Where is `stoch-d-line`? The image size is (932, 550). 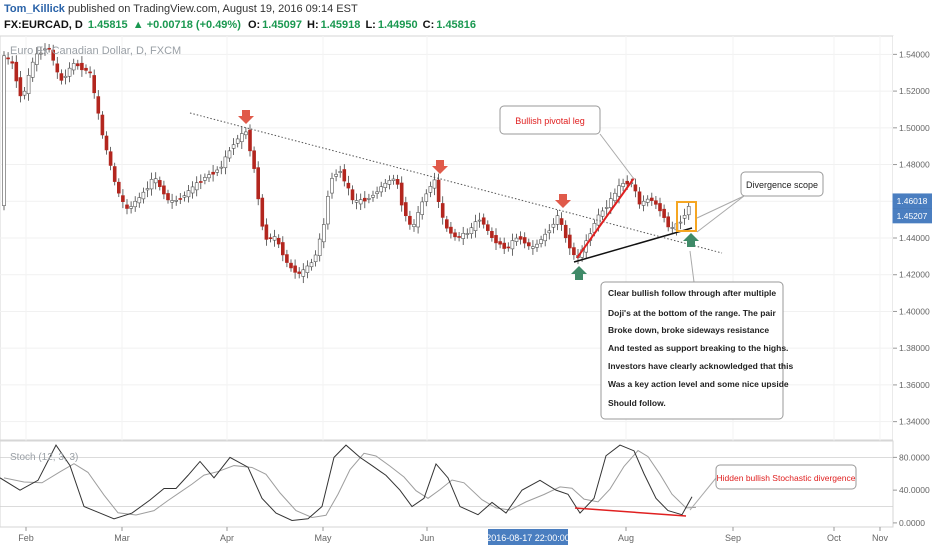 stoch-d-line is located at coordinates (350, 483).